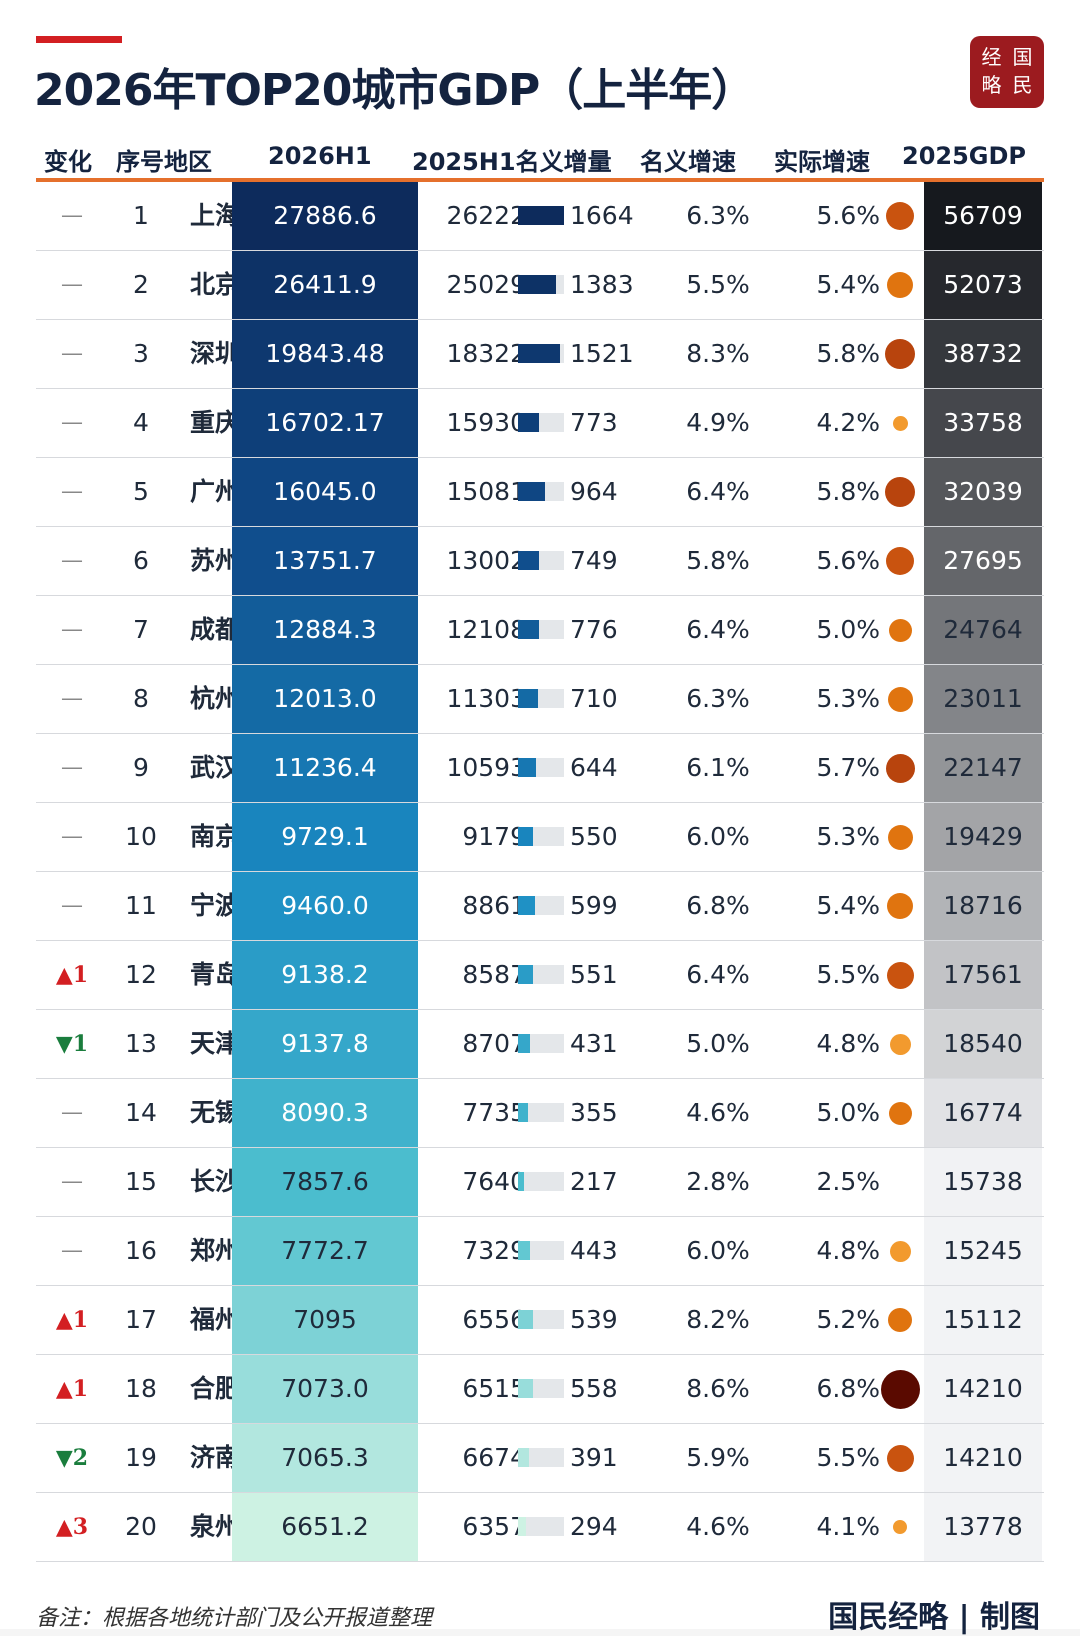 This screenshot has height=1636, width=1080. I want to click on header-prev-increase: 2025H1名义增量, so click(512, 162).